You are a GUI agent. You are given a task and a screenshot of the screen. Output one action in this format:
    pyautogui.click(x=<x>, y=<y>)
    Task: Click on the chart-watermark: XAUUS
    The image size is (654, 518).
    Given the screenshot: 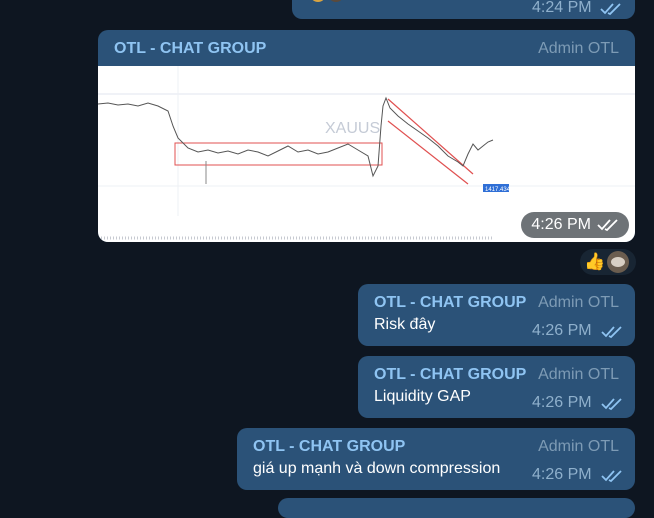 What is the action you would take?
    pyautogui.click(x=352, y=128)
    